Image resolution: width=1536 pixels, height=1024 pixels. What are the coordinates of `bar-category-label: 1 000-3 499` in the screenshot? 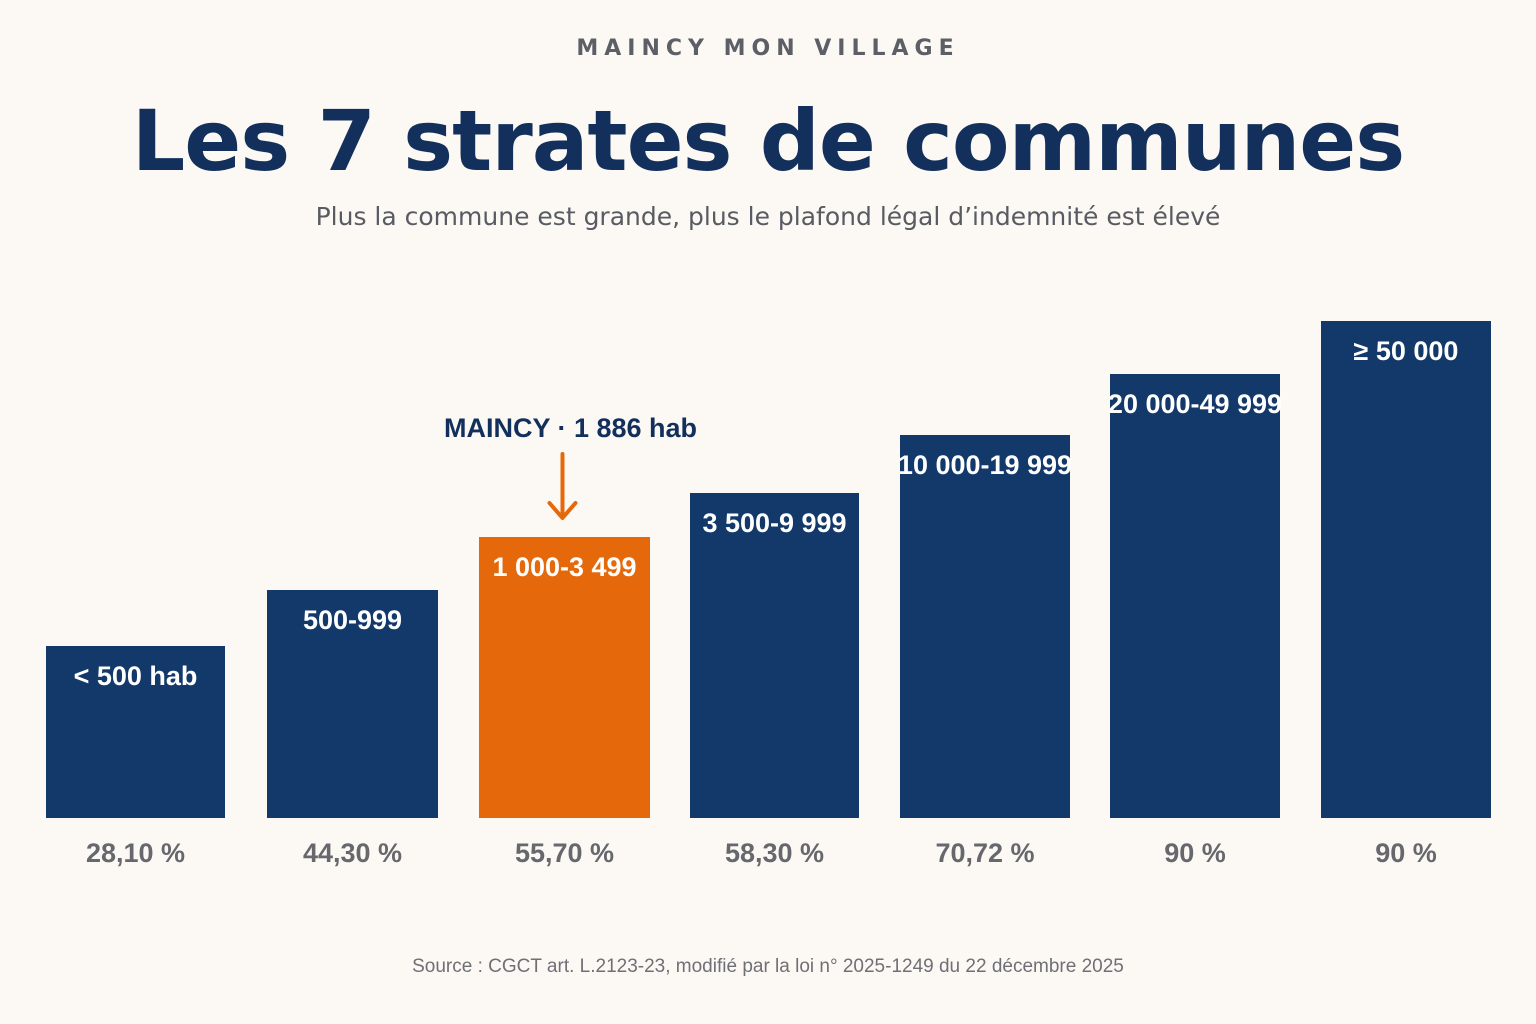 It's located at (564, 567).